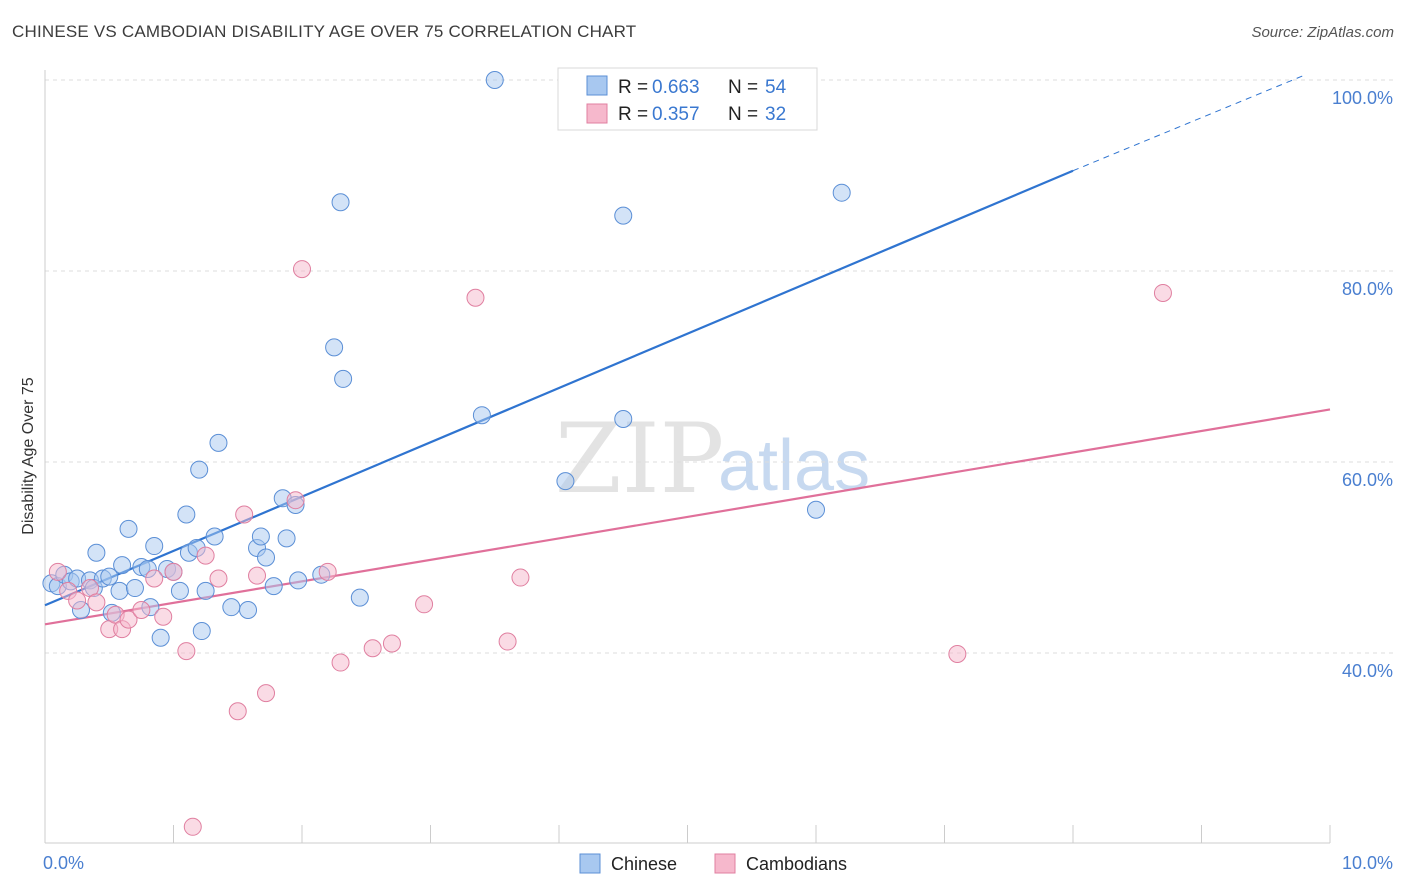  I want to click on chart-source: Source: ZipAtlas.com, so click(1322, 32).